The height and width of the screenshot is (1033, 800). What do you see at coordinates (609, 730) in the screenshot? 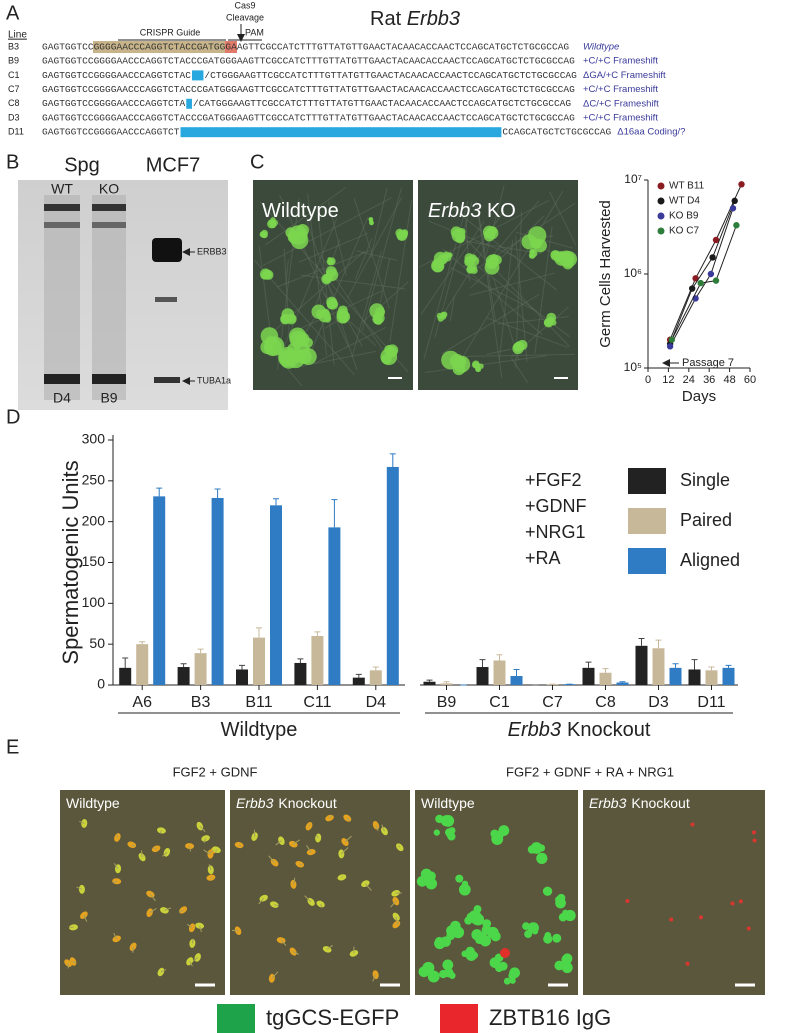
I see `group-label-part: Knockout` at bounding box center [609, 730].